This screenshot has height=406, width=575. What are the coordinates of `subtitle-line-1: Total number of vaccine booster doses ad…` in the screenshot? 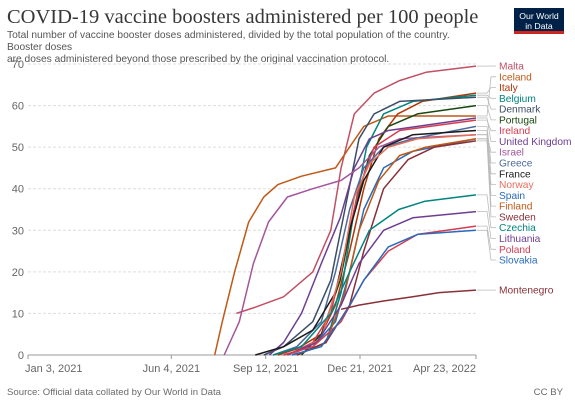 It's located at (228, 41).